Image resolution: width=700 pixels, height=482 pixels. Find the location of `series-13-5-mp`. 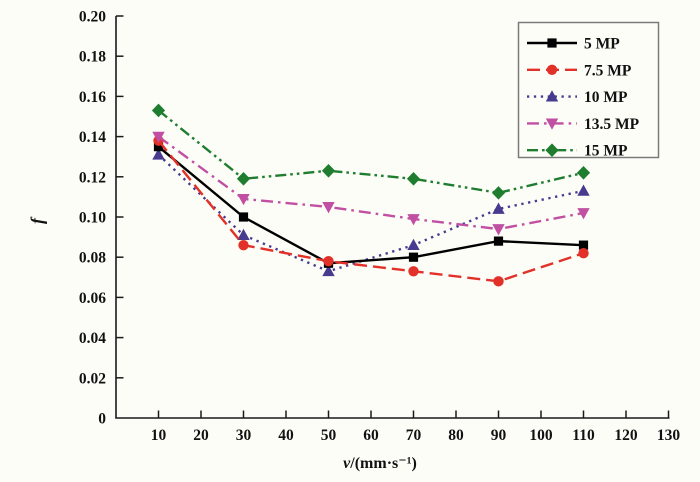

series-13-5-mp is located at coordinates (371, 183).